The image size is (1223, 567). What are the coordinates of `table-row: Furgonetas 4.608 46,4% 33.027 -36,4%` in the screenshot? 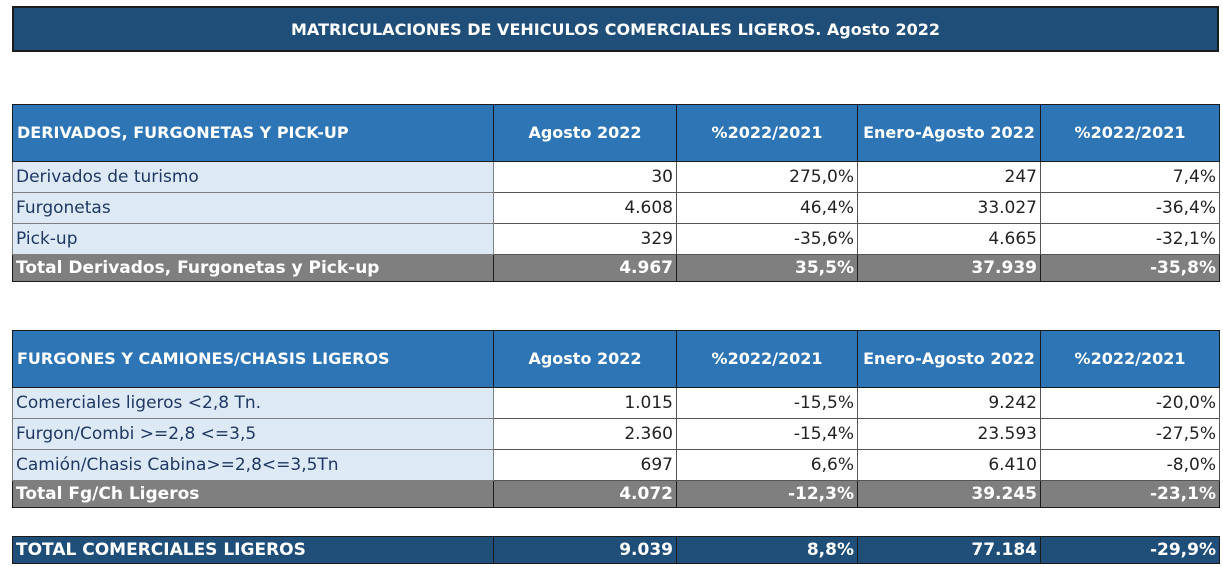 It's located at (616, 208).